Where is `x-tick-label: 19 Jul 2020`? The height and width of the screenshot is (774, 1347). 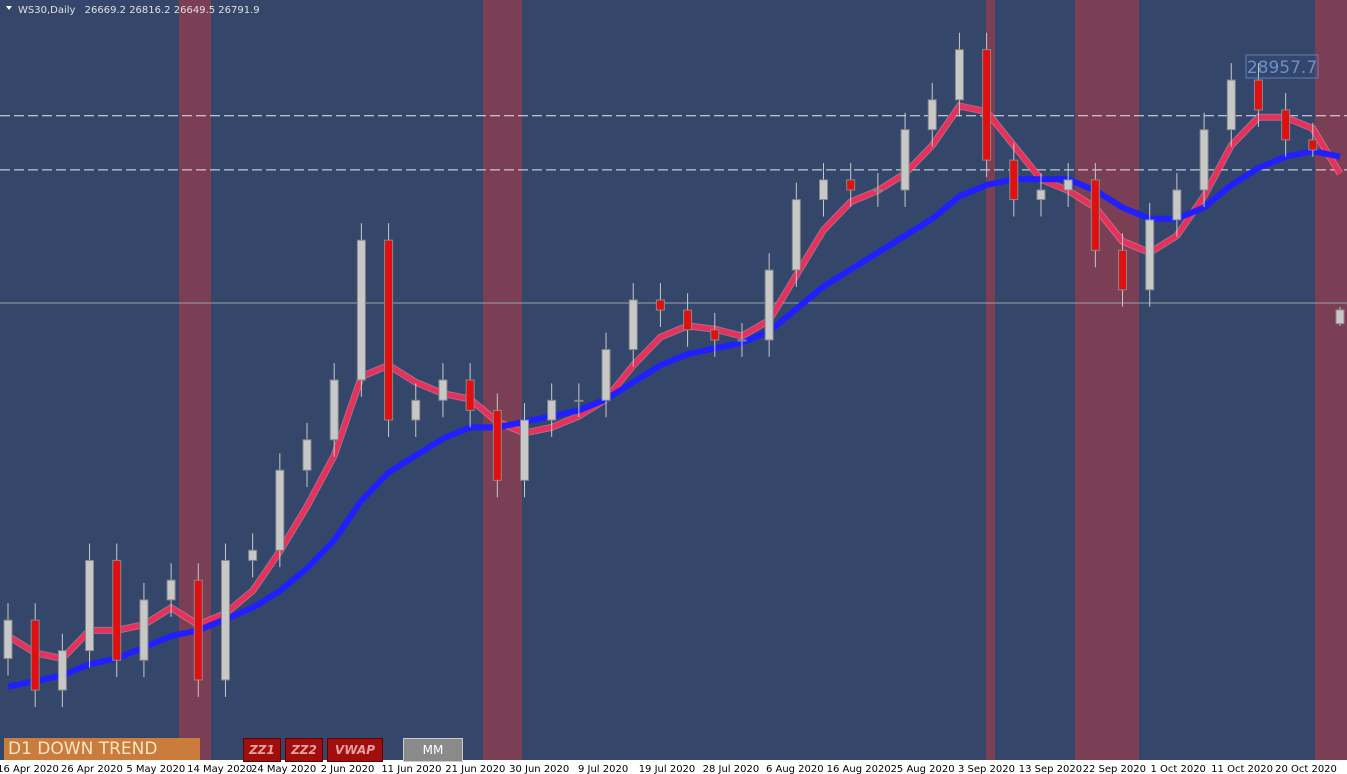 x-tick-label: 19 Jul 2020 is located at coordinates (667, 769).